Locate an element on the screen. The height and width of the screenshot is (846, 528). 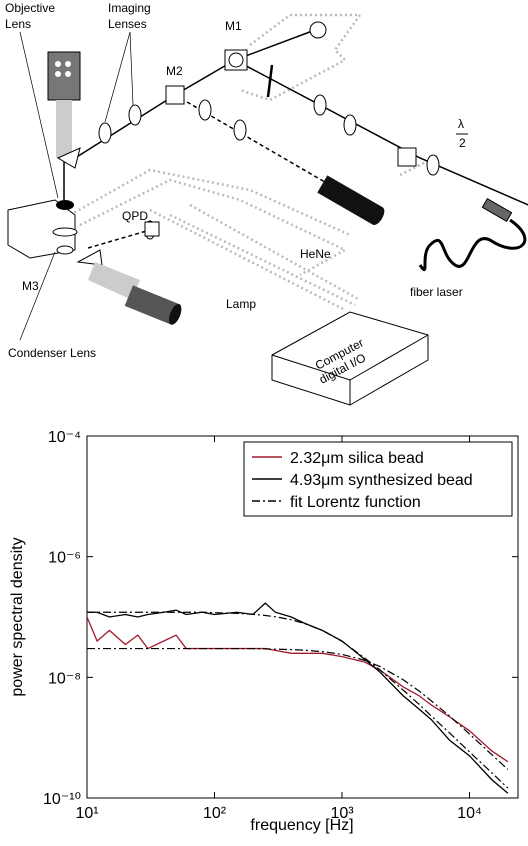
mirror is located at coordinates (68, 158).